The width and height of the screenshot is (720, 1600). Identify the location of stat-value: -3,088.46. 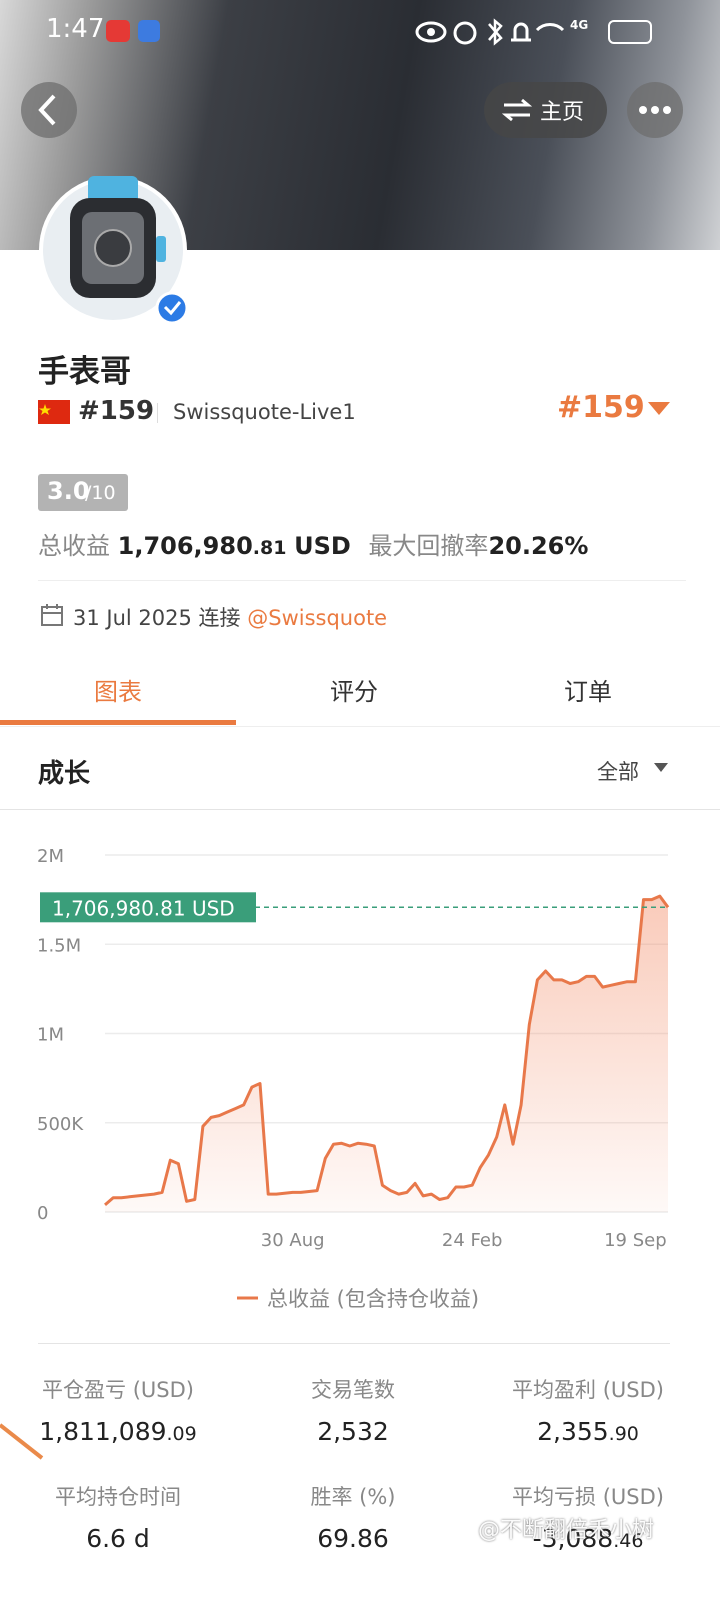
(588, 1538).